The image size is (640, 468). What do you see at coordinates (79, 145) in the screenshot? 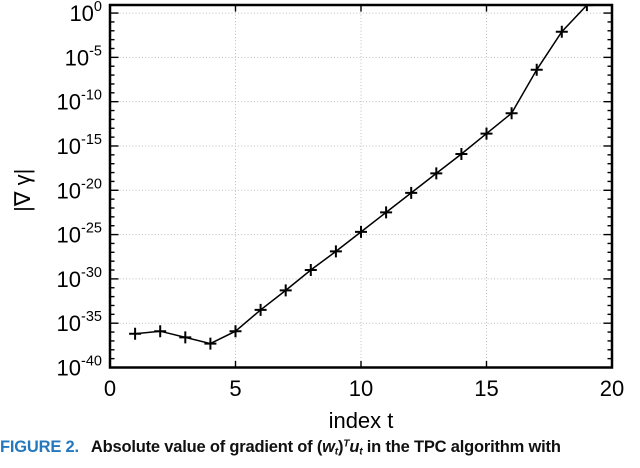
I see `svg-text: 10⁻¹⁵` at bounding box center [79, 145].